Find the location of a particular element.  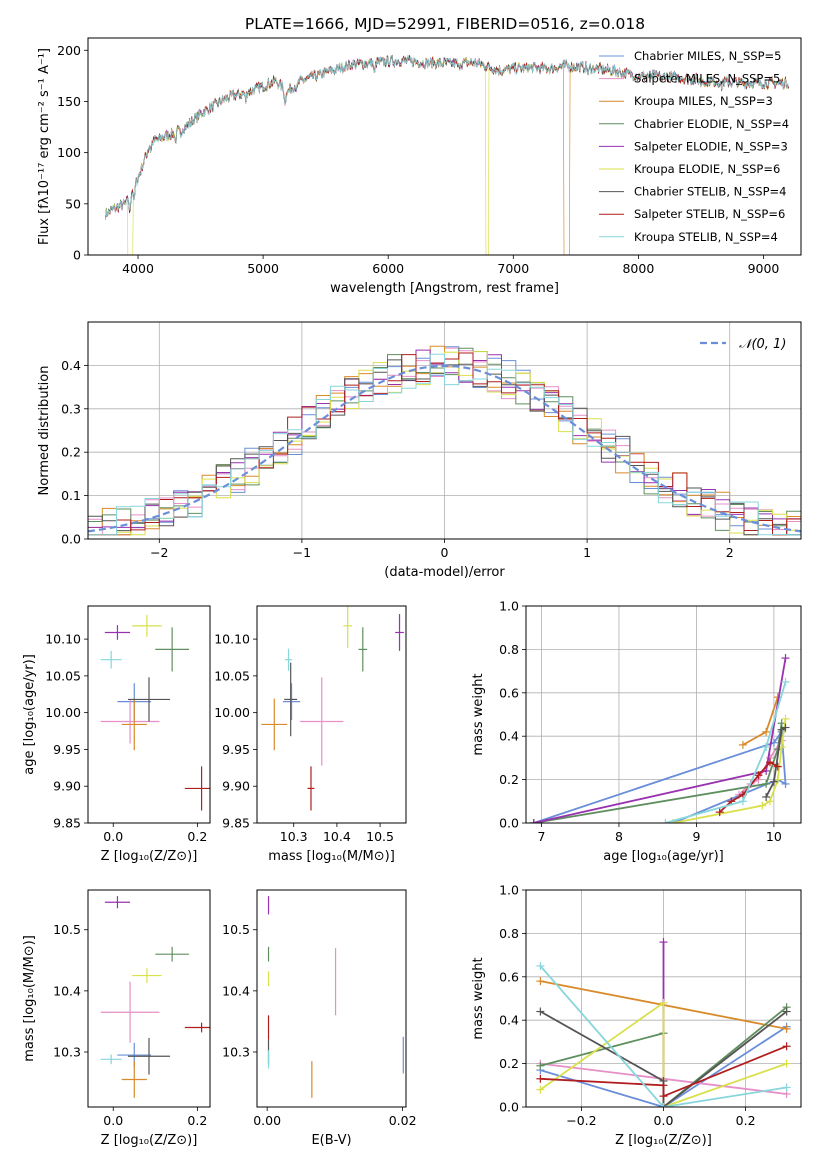

x-tick-label: 6000 is located at coordinates (388, 268).